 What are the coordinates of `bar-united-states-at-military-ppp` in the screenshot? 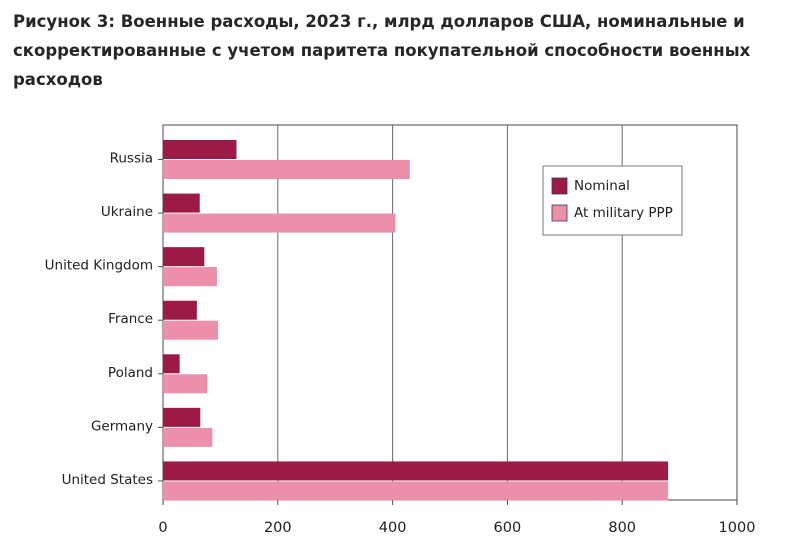 It's located at (416, 491).